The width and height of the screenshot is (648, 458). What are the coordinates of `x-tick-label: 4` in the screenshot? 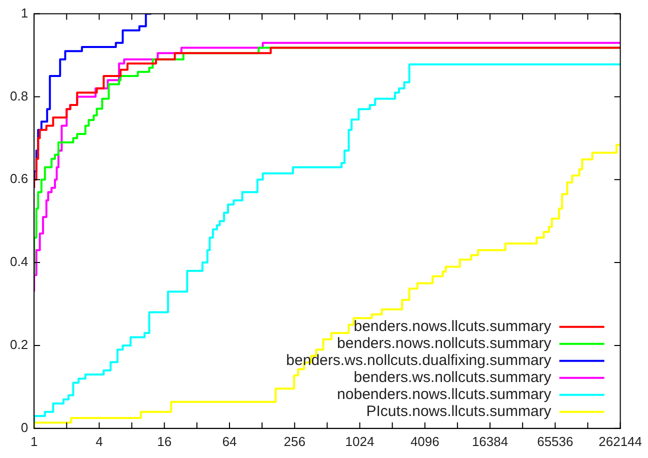 It's located at (99, 441).